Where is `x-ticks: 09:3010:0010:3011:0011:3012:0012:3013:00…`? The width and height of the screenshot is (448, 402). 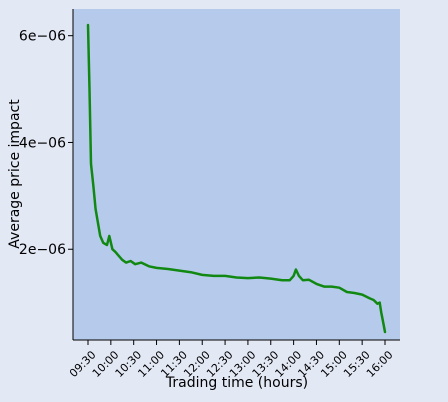
x-ticks: 09:3010:0010:3011:0011:3012:0012:3013:00… is located at coordinates (231, 360).